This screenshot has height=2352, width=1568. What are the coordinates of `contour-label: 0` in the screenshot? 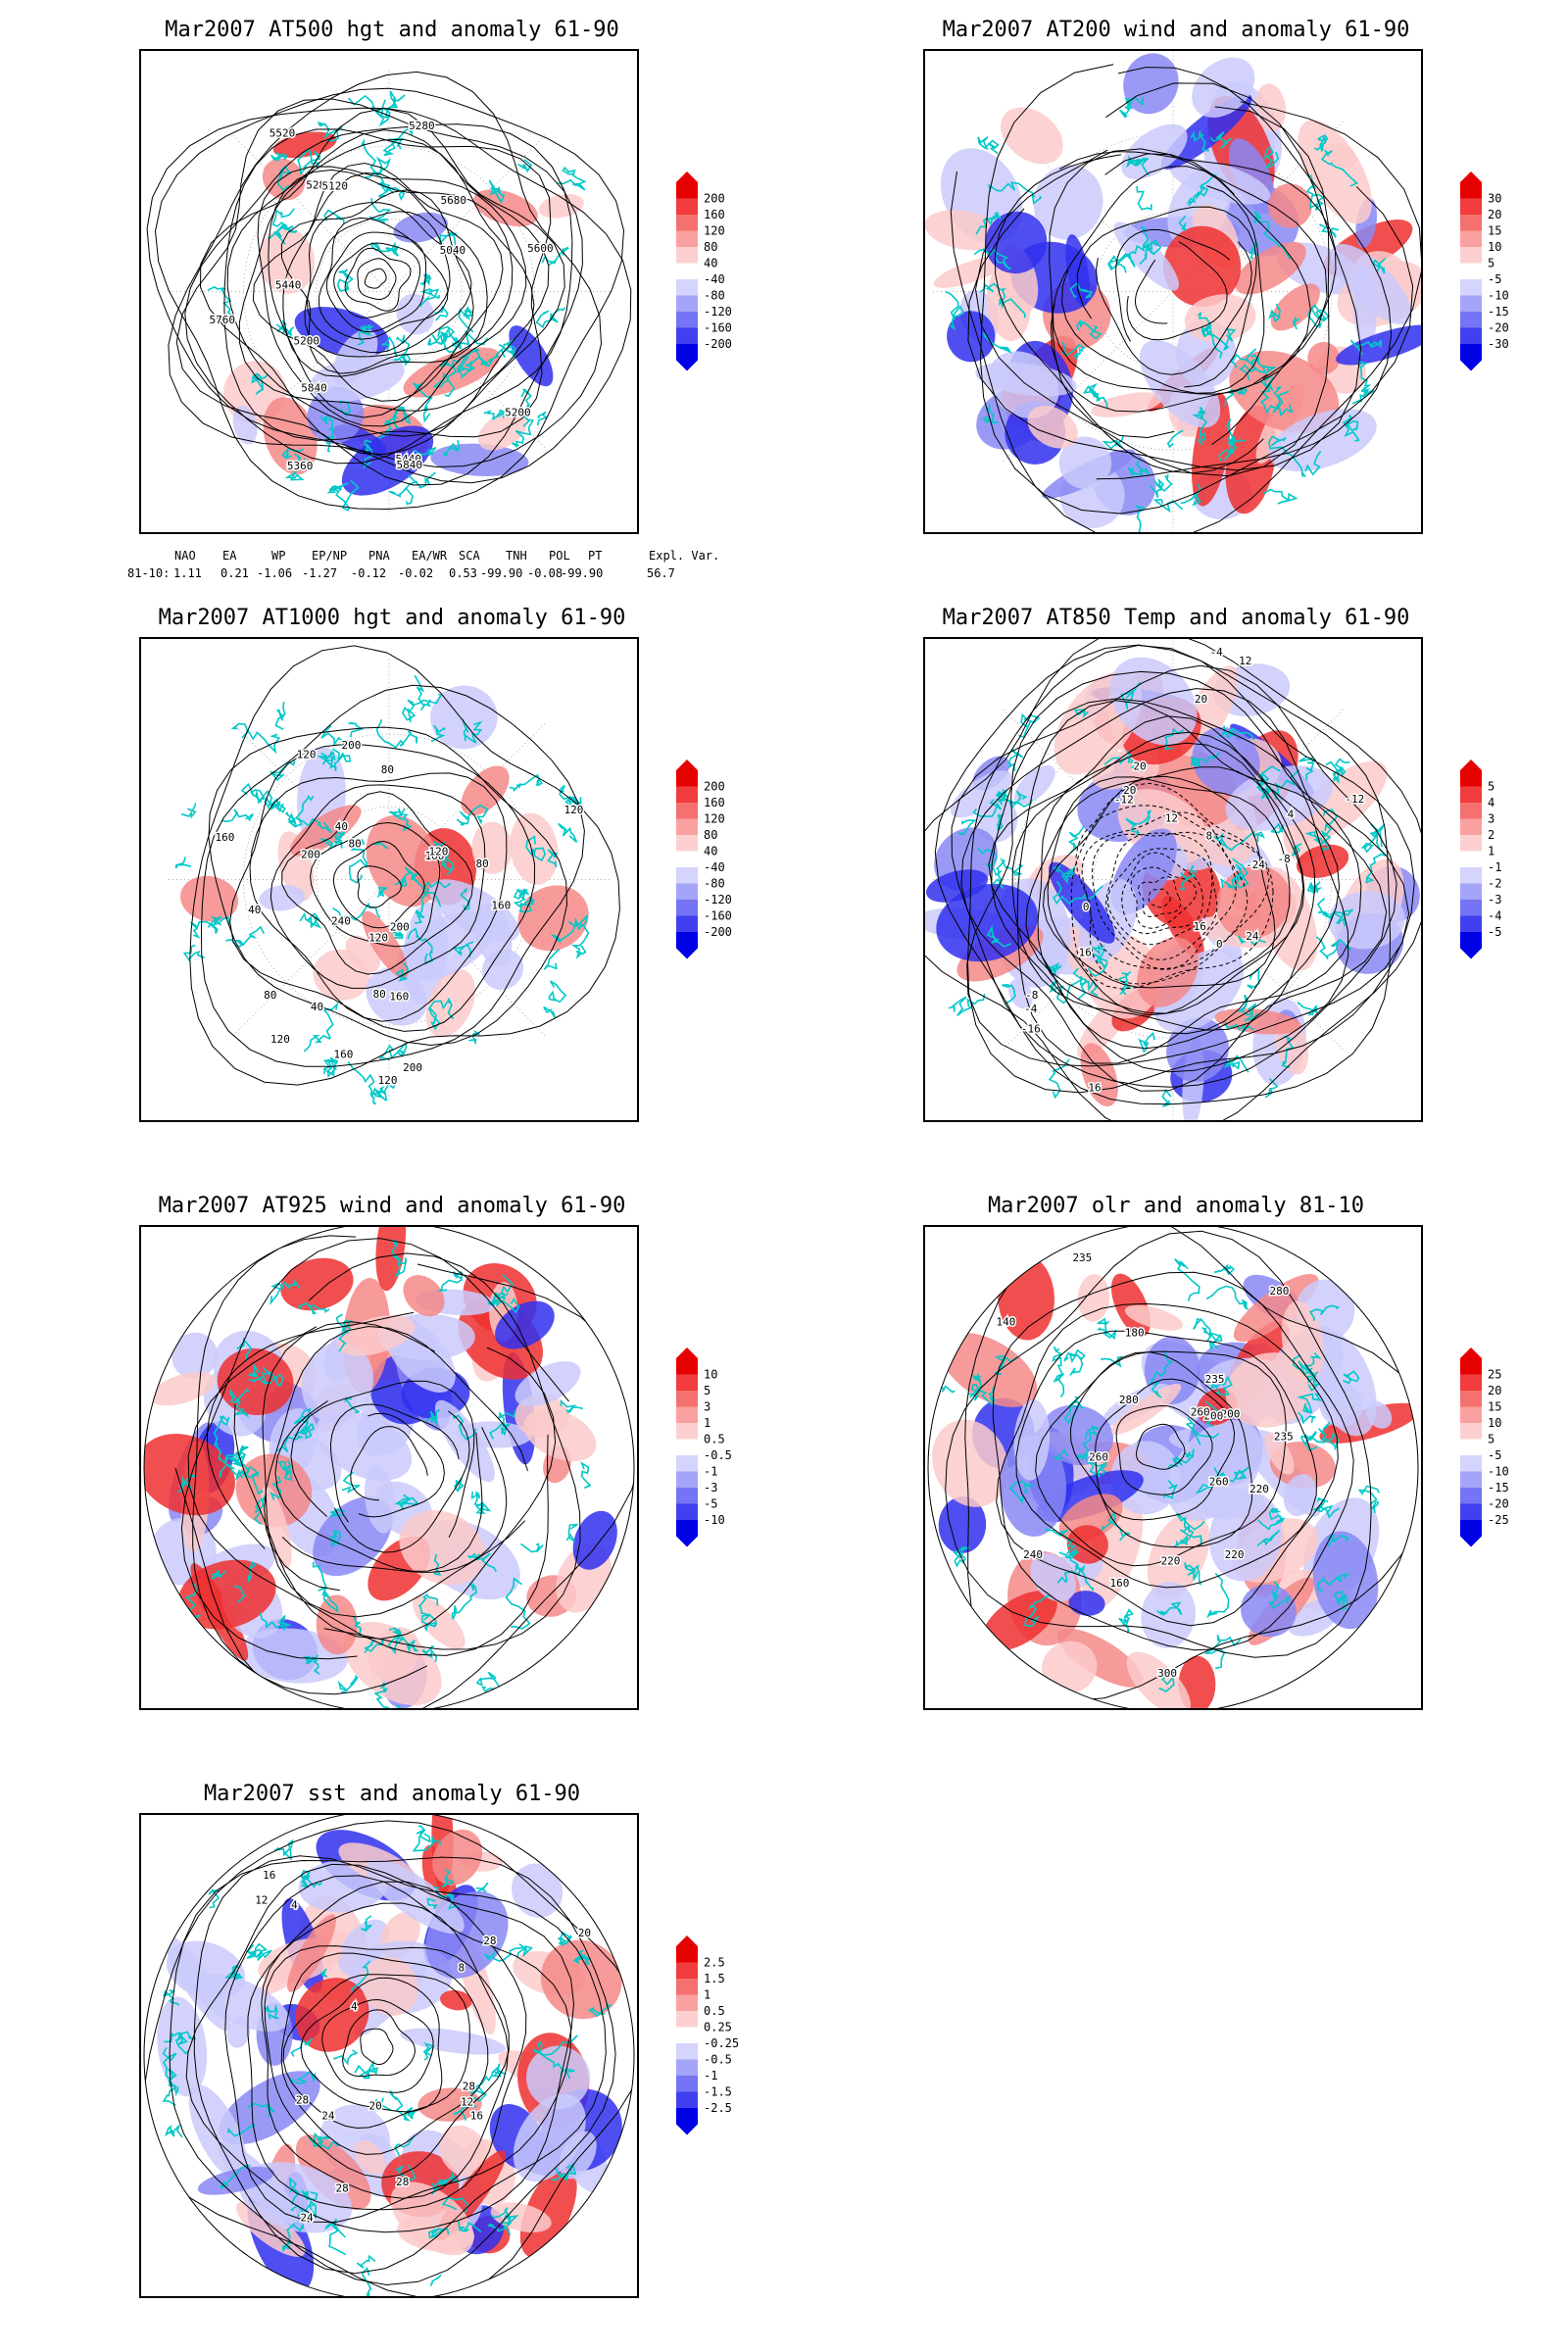 It's located at (1086, 907).